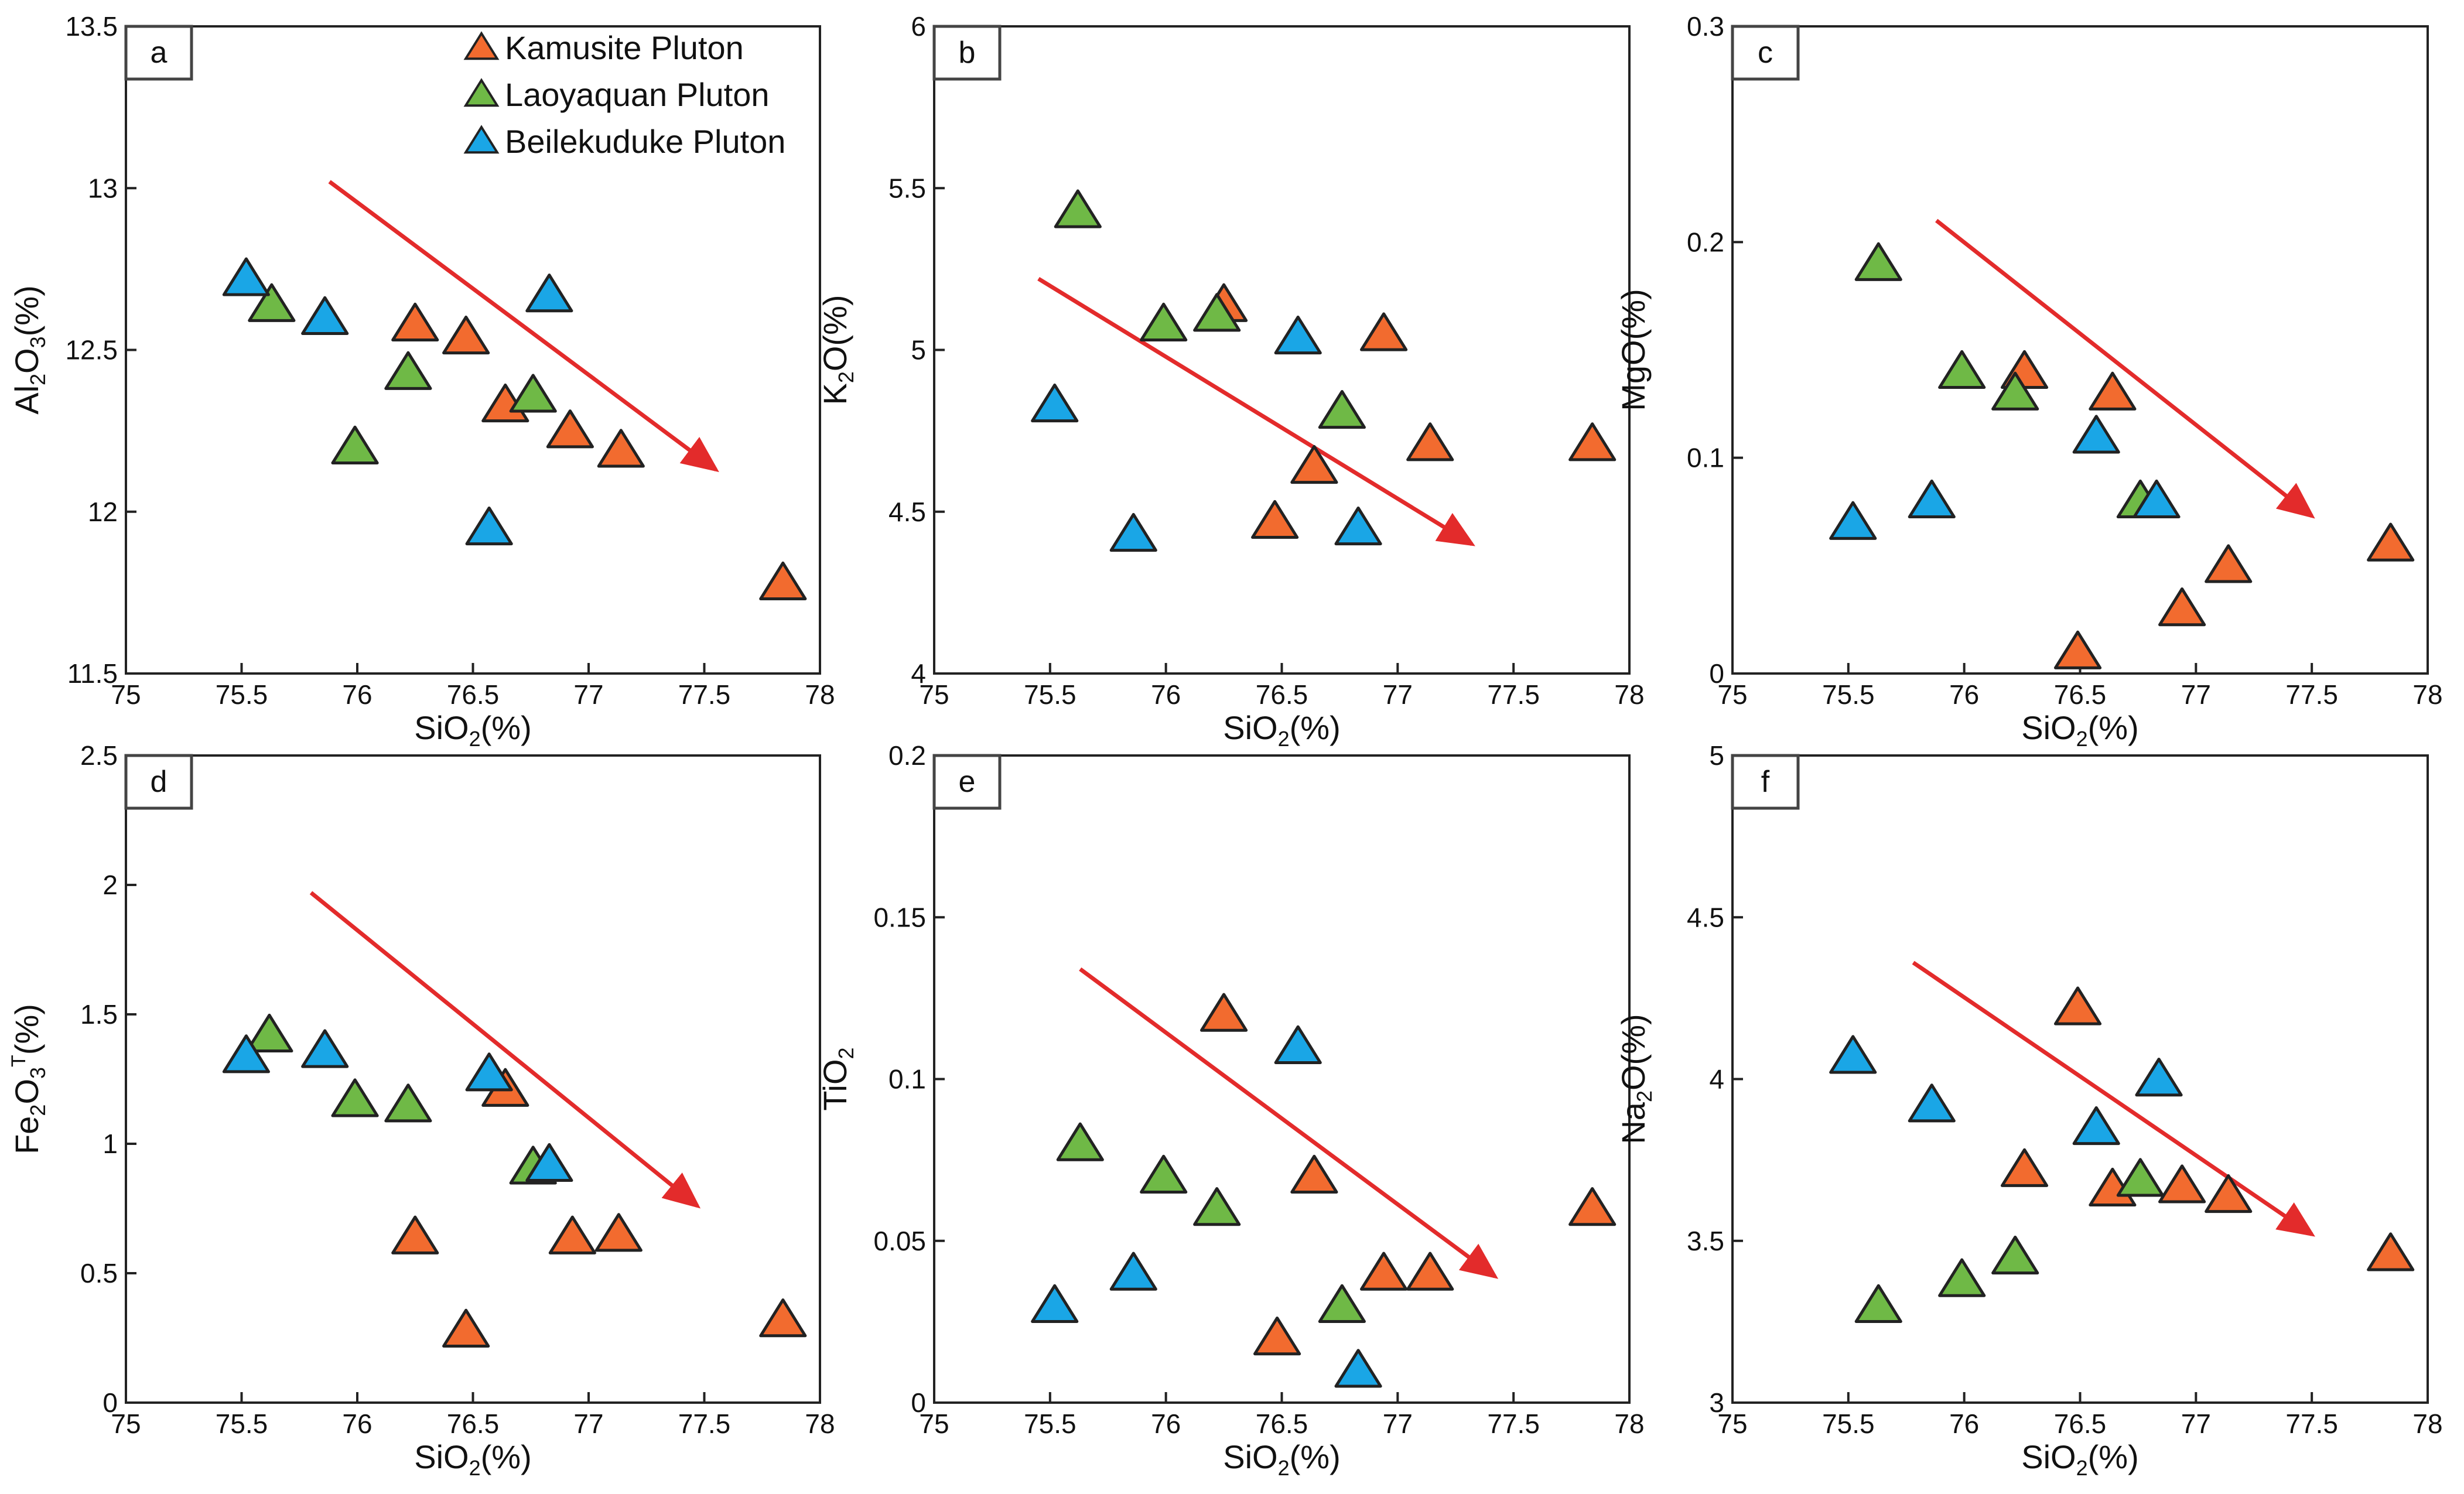 The image size is (2464, 1494). I want to click on y-tick-label: 0, so click(110, 1402).